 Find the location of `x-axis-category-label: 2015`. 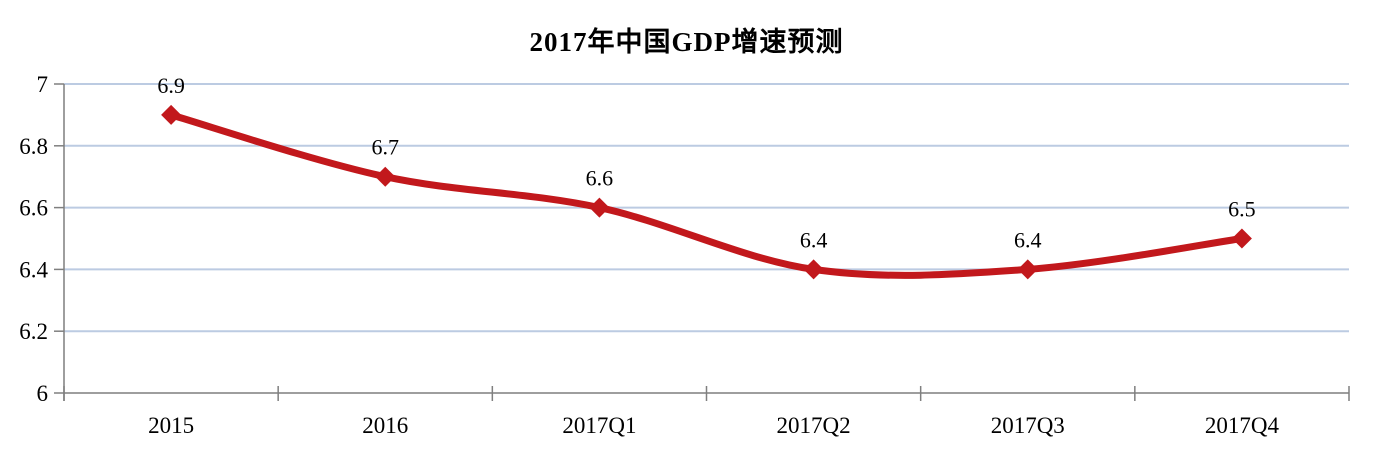

x-axis-category-label: 2015 is located at coordinates (171, 425).